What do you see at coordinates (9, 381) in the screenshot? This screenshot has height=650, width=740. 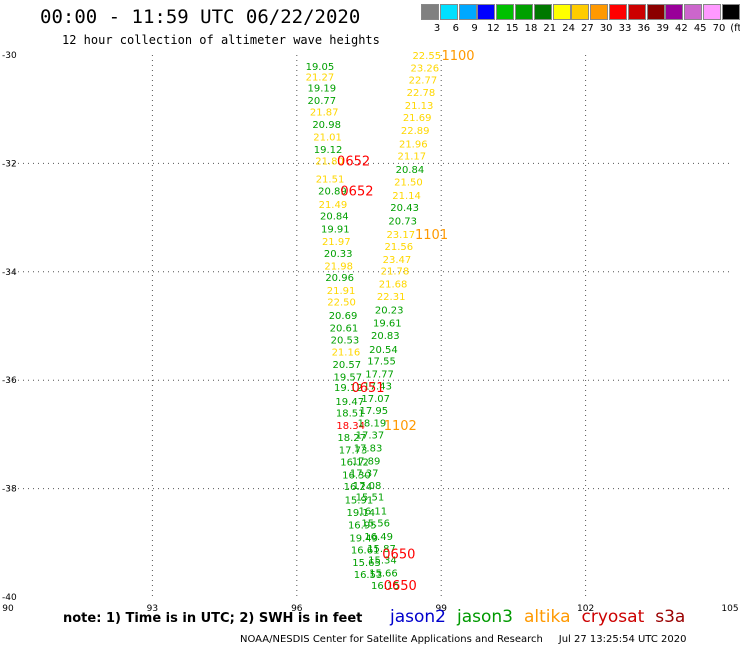 I see `y-tick-label: -36` at bounding box center [9, 381].